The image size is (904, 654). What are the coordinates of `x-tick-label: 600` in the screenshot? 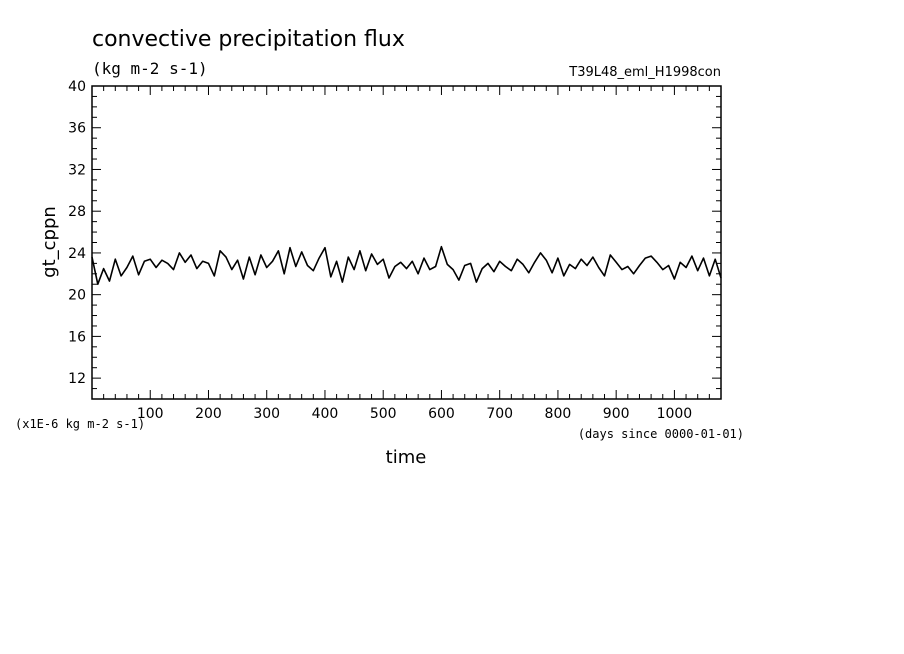 It's located at (441, 414).